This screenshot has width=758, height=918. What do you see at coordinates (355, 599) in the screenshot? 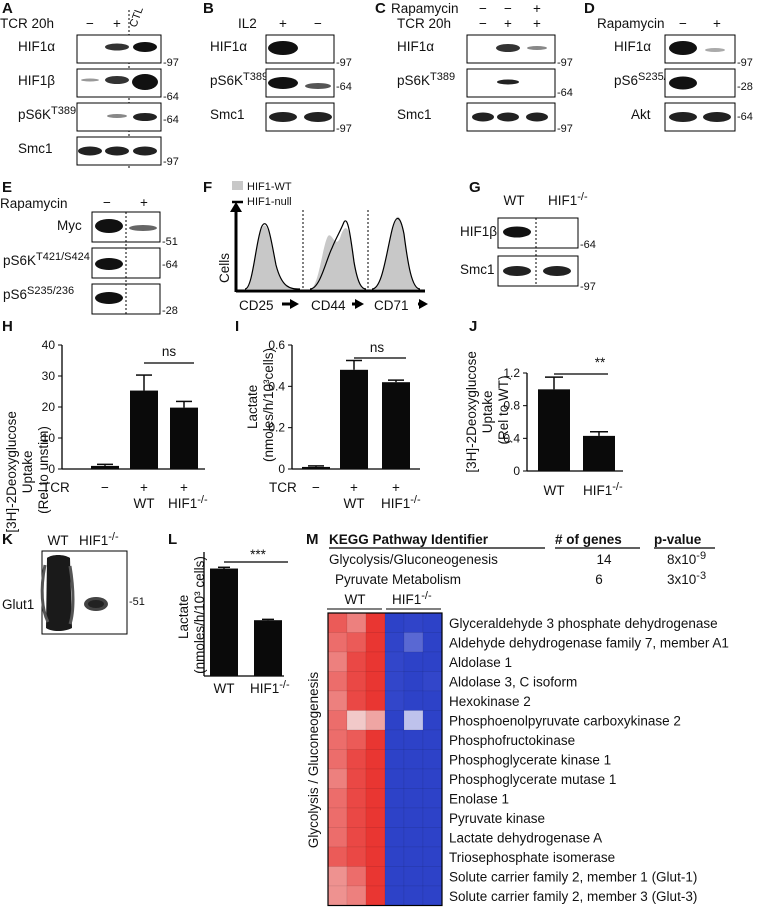
I see `group-label-wt: WT` at bounding box center [355, 599].